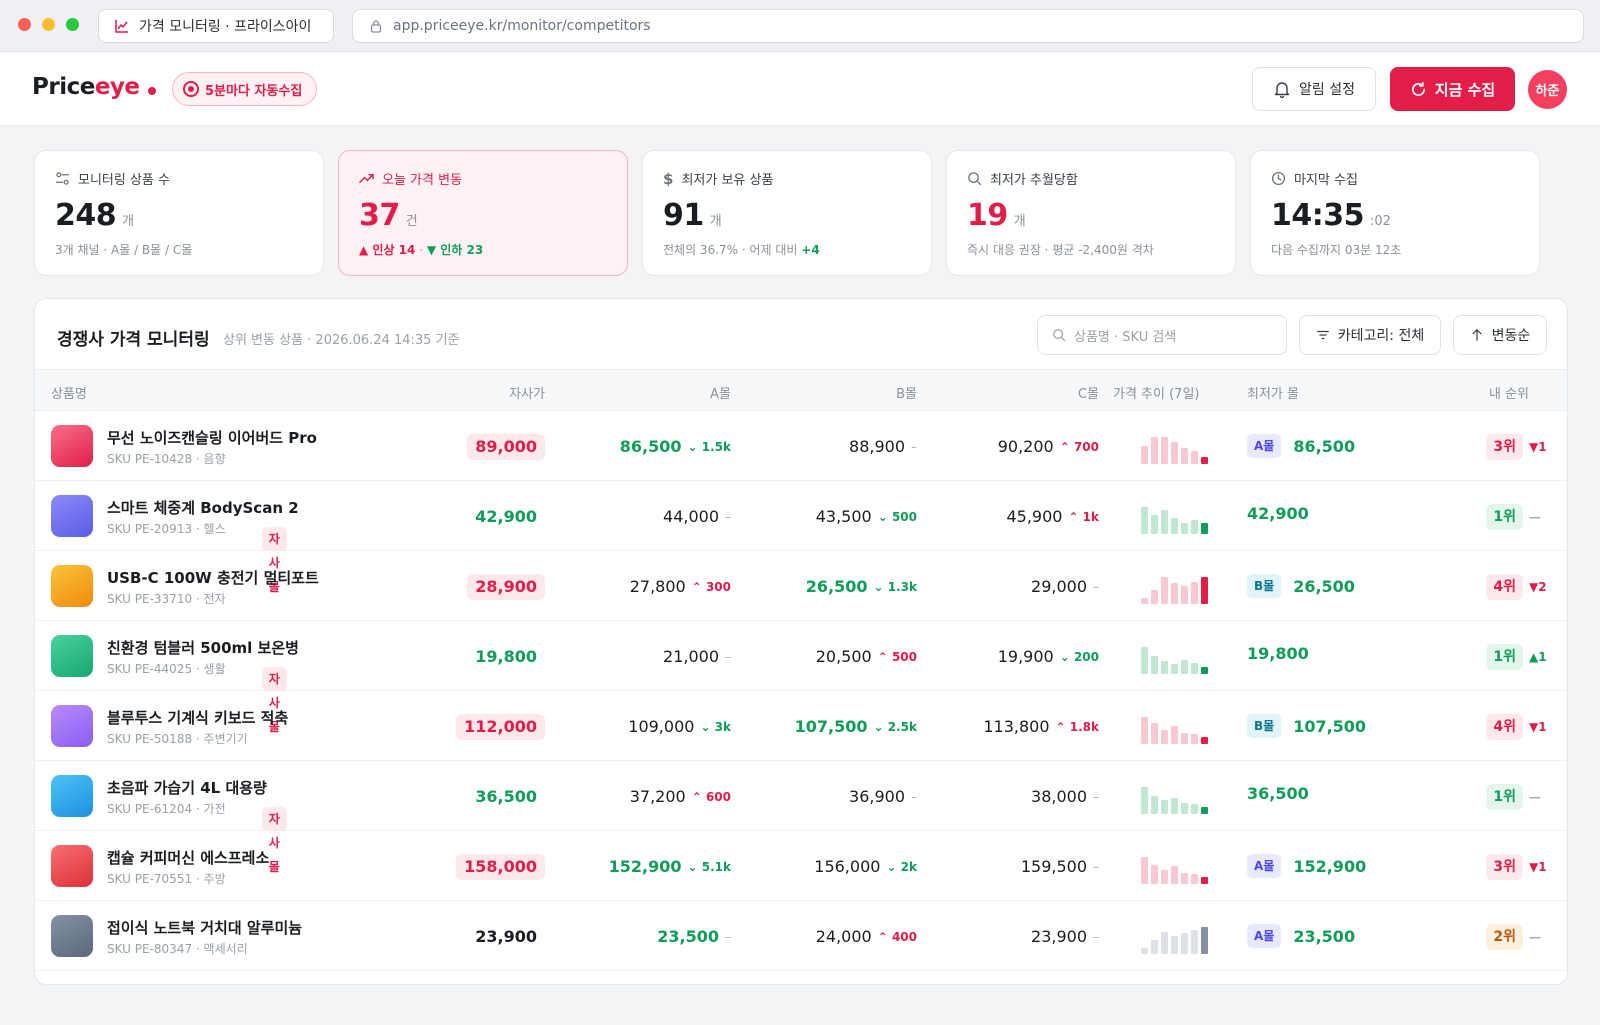  I want to click on lowest-price: 23,500, so click(1324, 936).